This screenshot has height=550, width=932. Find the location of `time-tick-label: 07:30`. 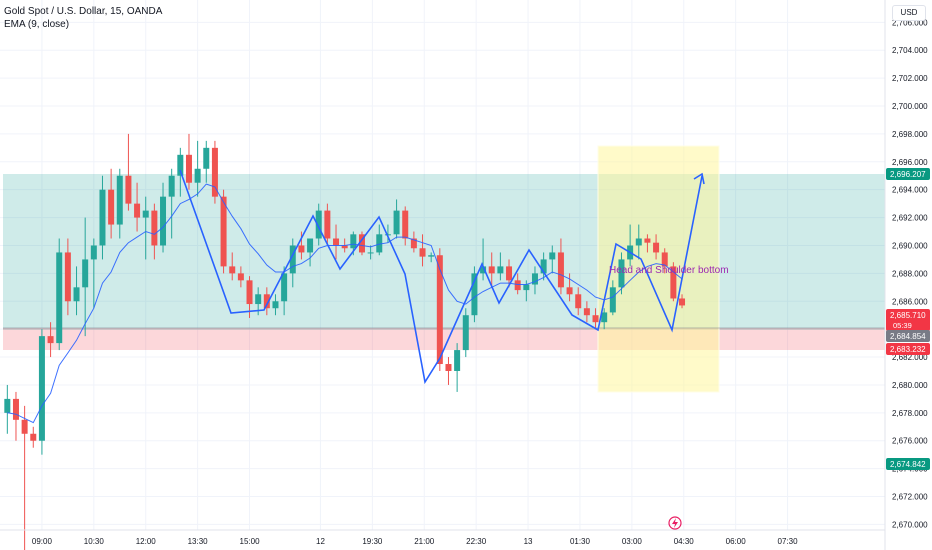

time-tick-label: 07:30 is located at coordinates (788, 541).